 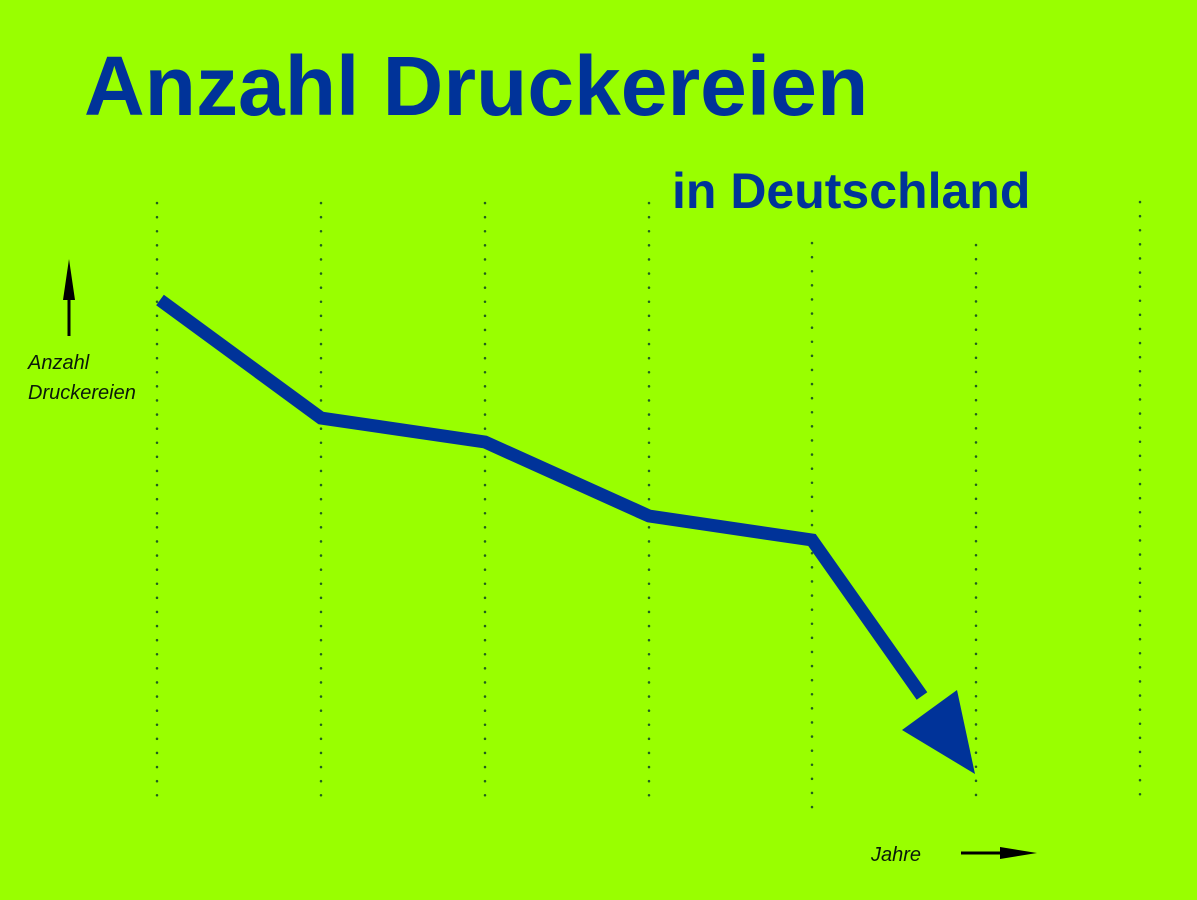 I want to click on chart-subtitle: in Deutschland, so click(x=851, y=191).